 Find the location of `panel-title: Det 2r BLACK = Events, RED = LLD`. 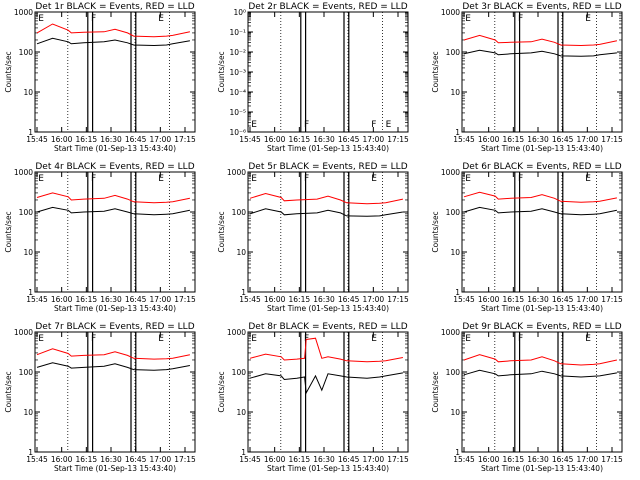

panel-title: Det 2r BLACK = Events, RED = LLD is located at coordinates (327, 7).